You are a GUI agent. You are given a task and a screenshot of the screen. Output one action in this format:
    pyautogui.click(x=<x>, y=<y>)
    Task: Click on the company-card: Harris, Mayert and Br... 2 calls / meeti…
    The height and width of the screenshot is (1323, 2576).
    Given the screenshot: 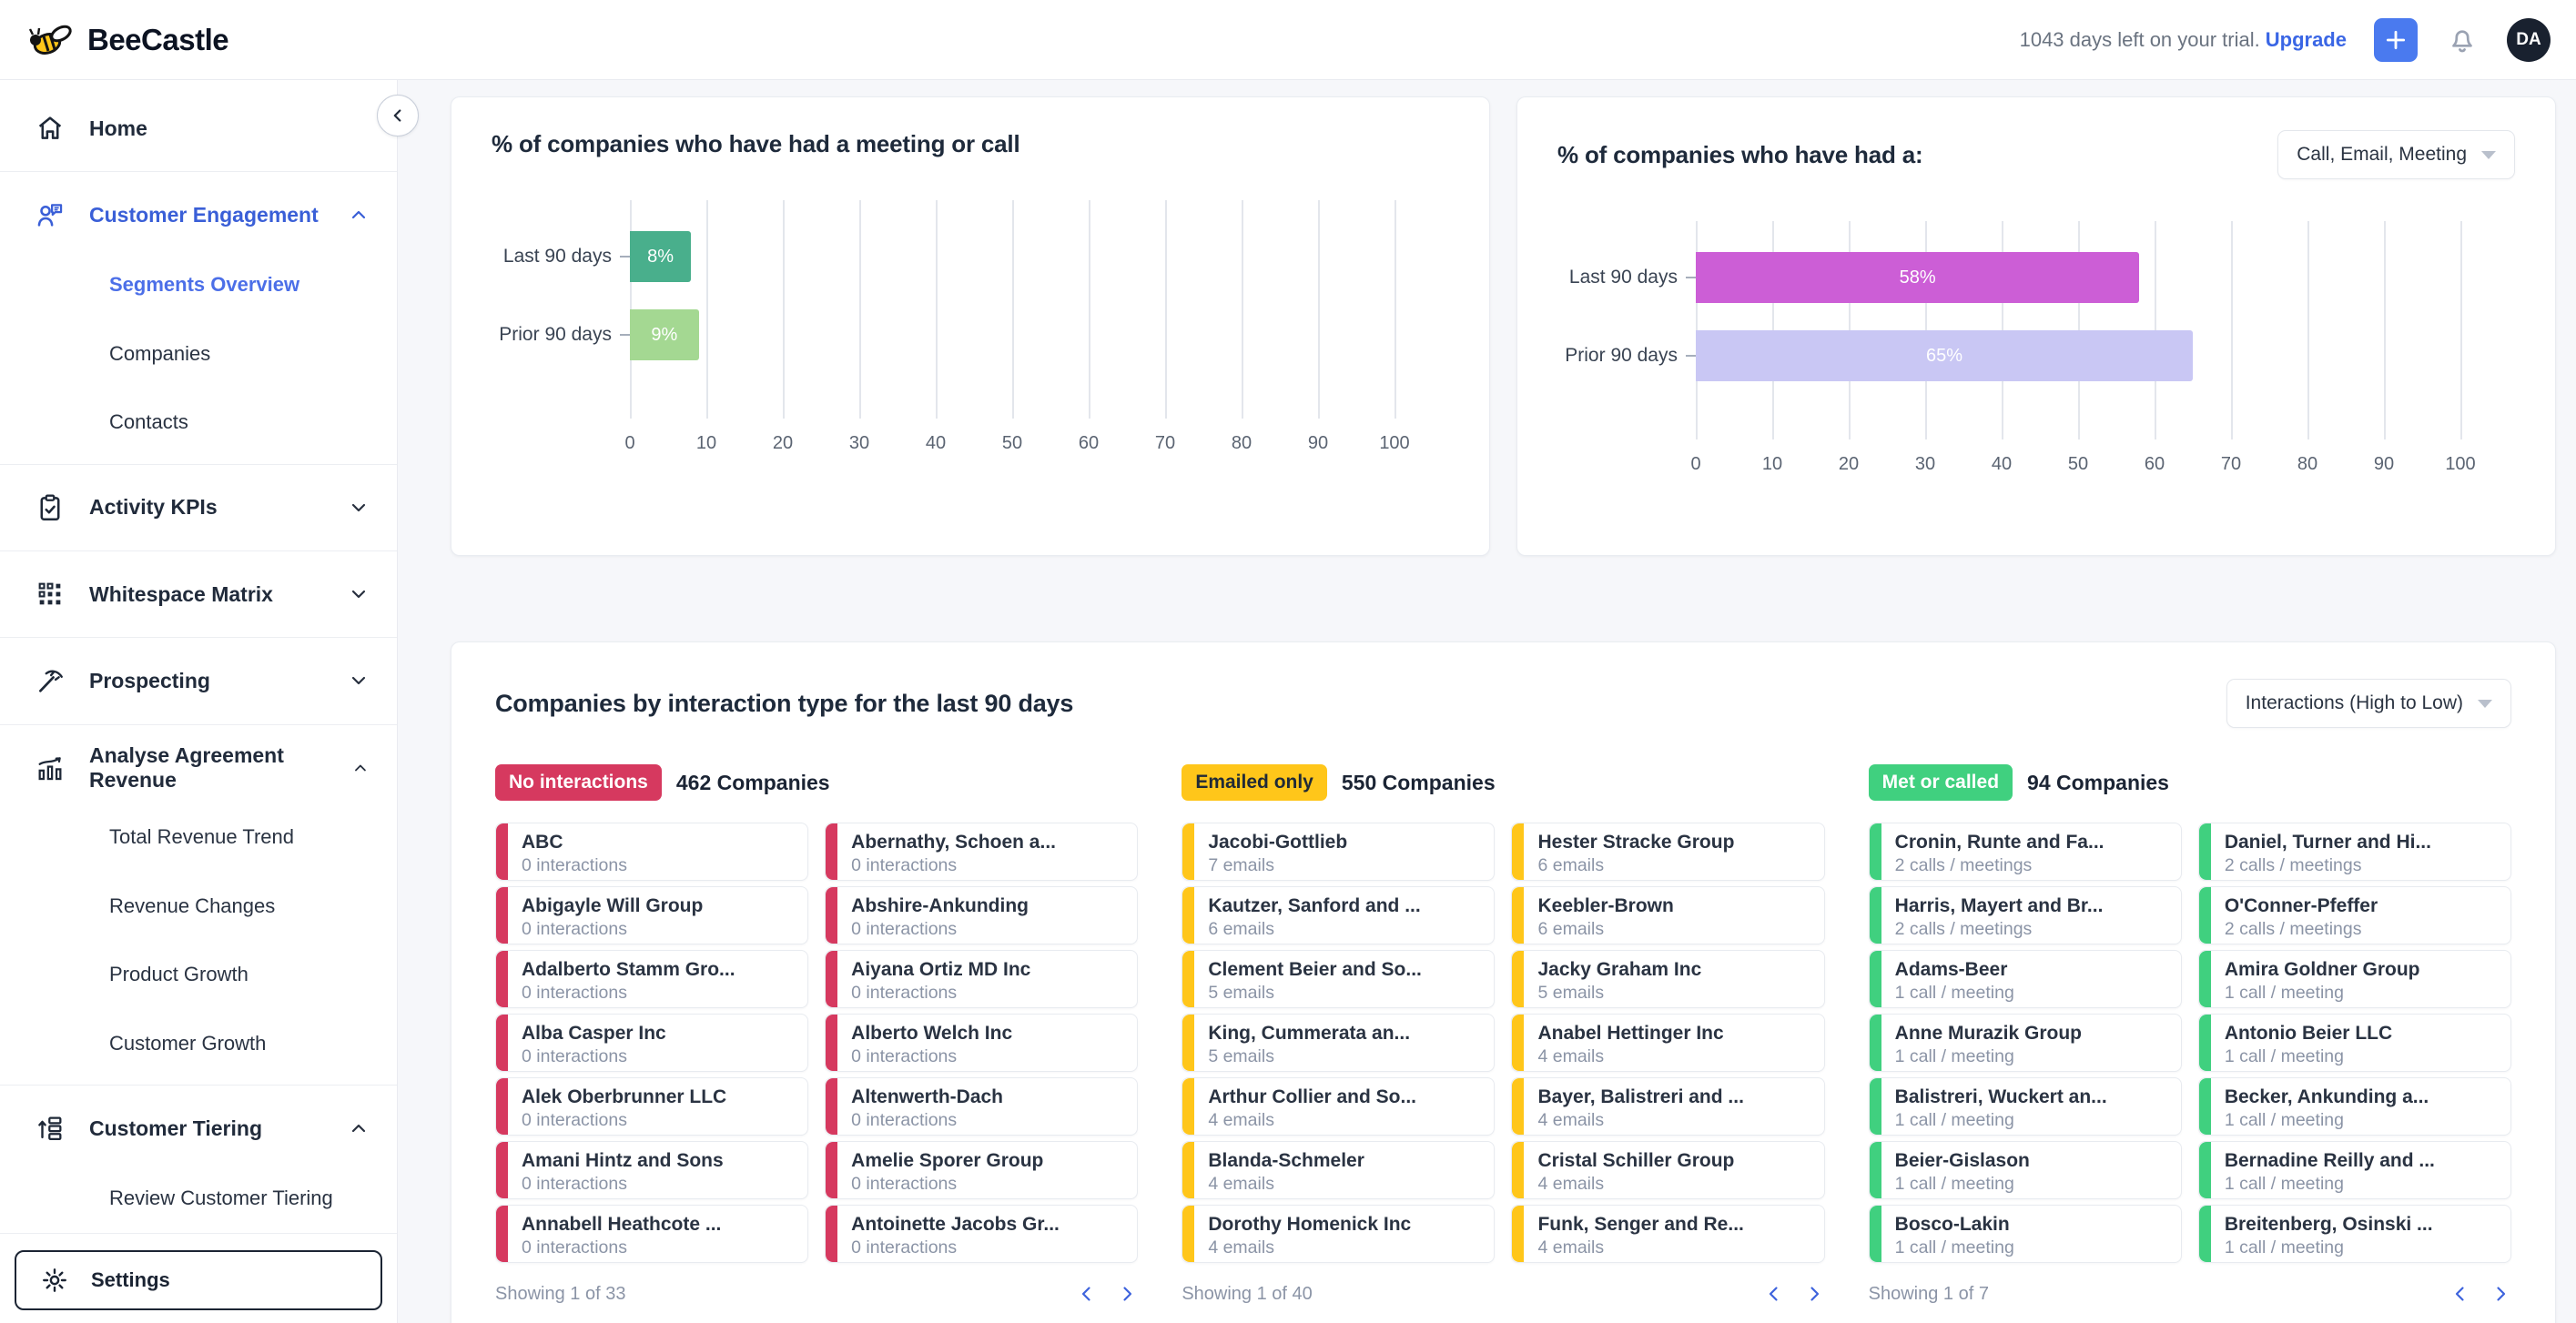 What is the action you would take?
    pyautogui.click(x=2025, y=915)
    